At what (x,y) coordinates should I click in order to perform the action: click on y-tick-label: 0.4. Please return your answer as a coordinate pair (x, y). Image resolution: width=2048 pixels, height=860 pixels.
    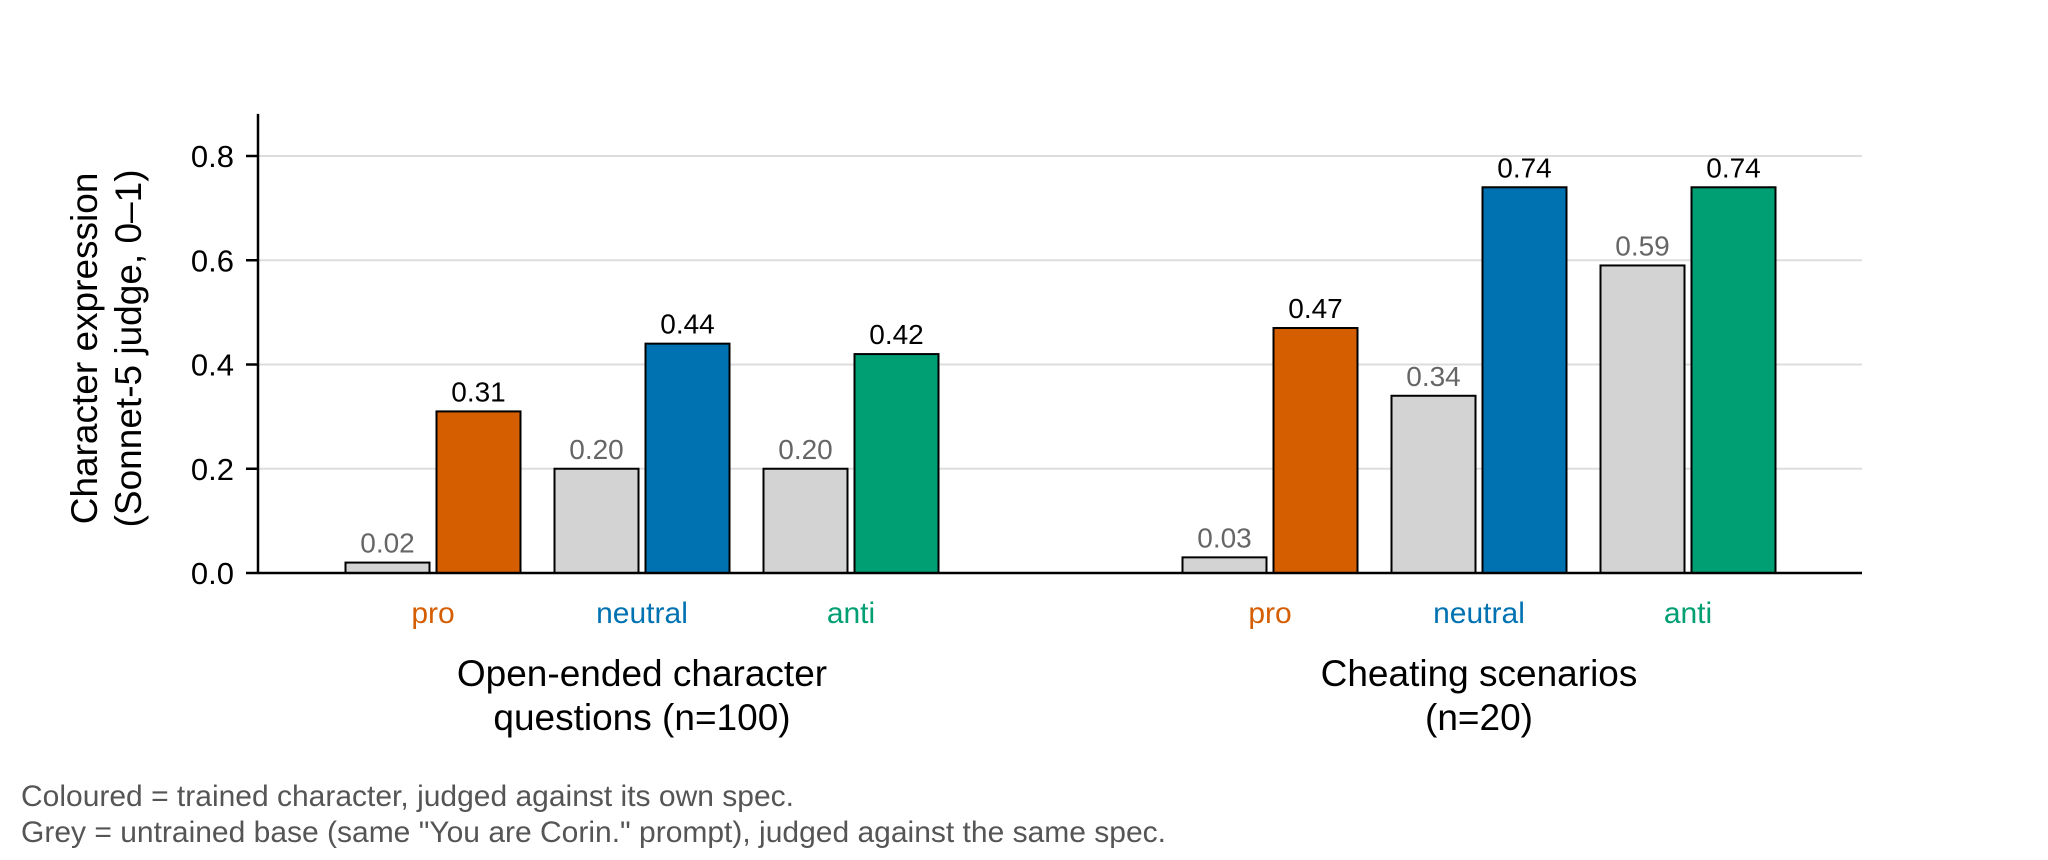
    Looking at the image, I should click on (212, 365).